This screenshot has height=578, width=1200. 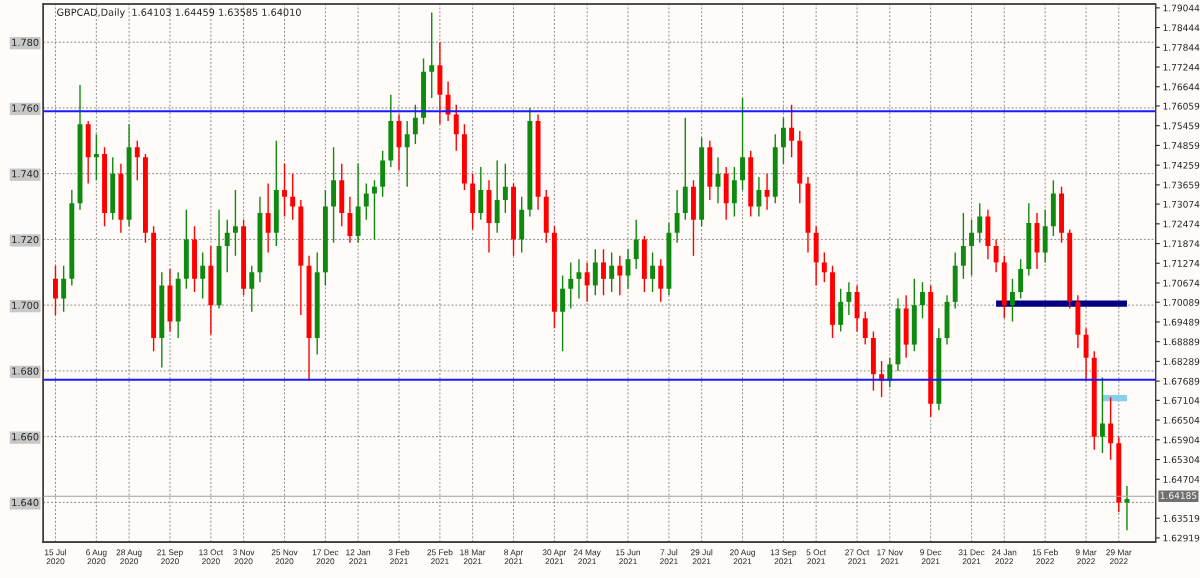 What do you see at coordinates (25, 305) in the screenshot?
I see `y-tick-label: 1.700` at bounding box center [25, 305].